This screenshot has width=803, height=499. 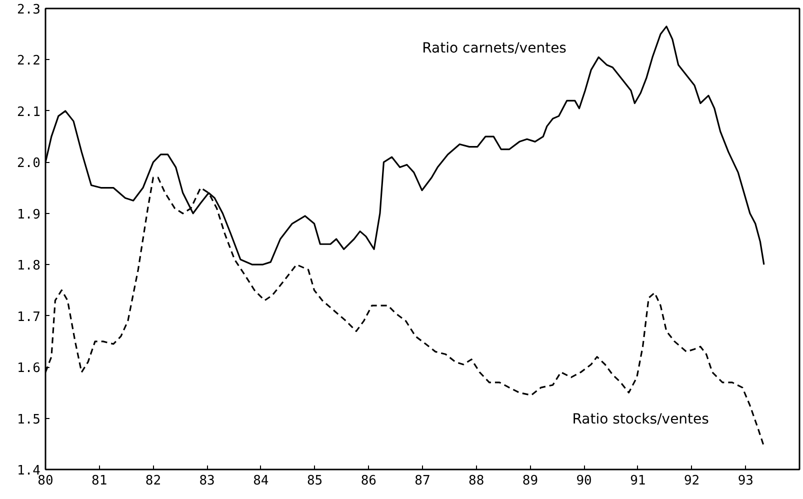 What do you see at coordinates (494, 48) in the screenshot?
I see `text: Ratio carnets/ventes` at bounding box center [494, 48].